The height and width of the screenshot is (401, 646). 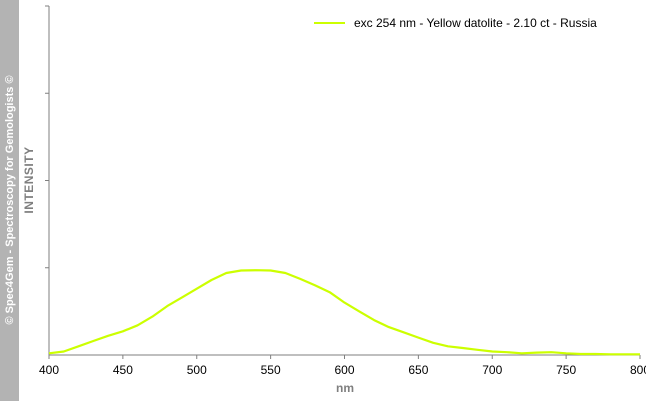 What do you see at coordinates (345, 388) in the screenshot?
I see `x-axis-label: nm` at bounding box center [345, 388].